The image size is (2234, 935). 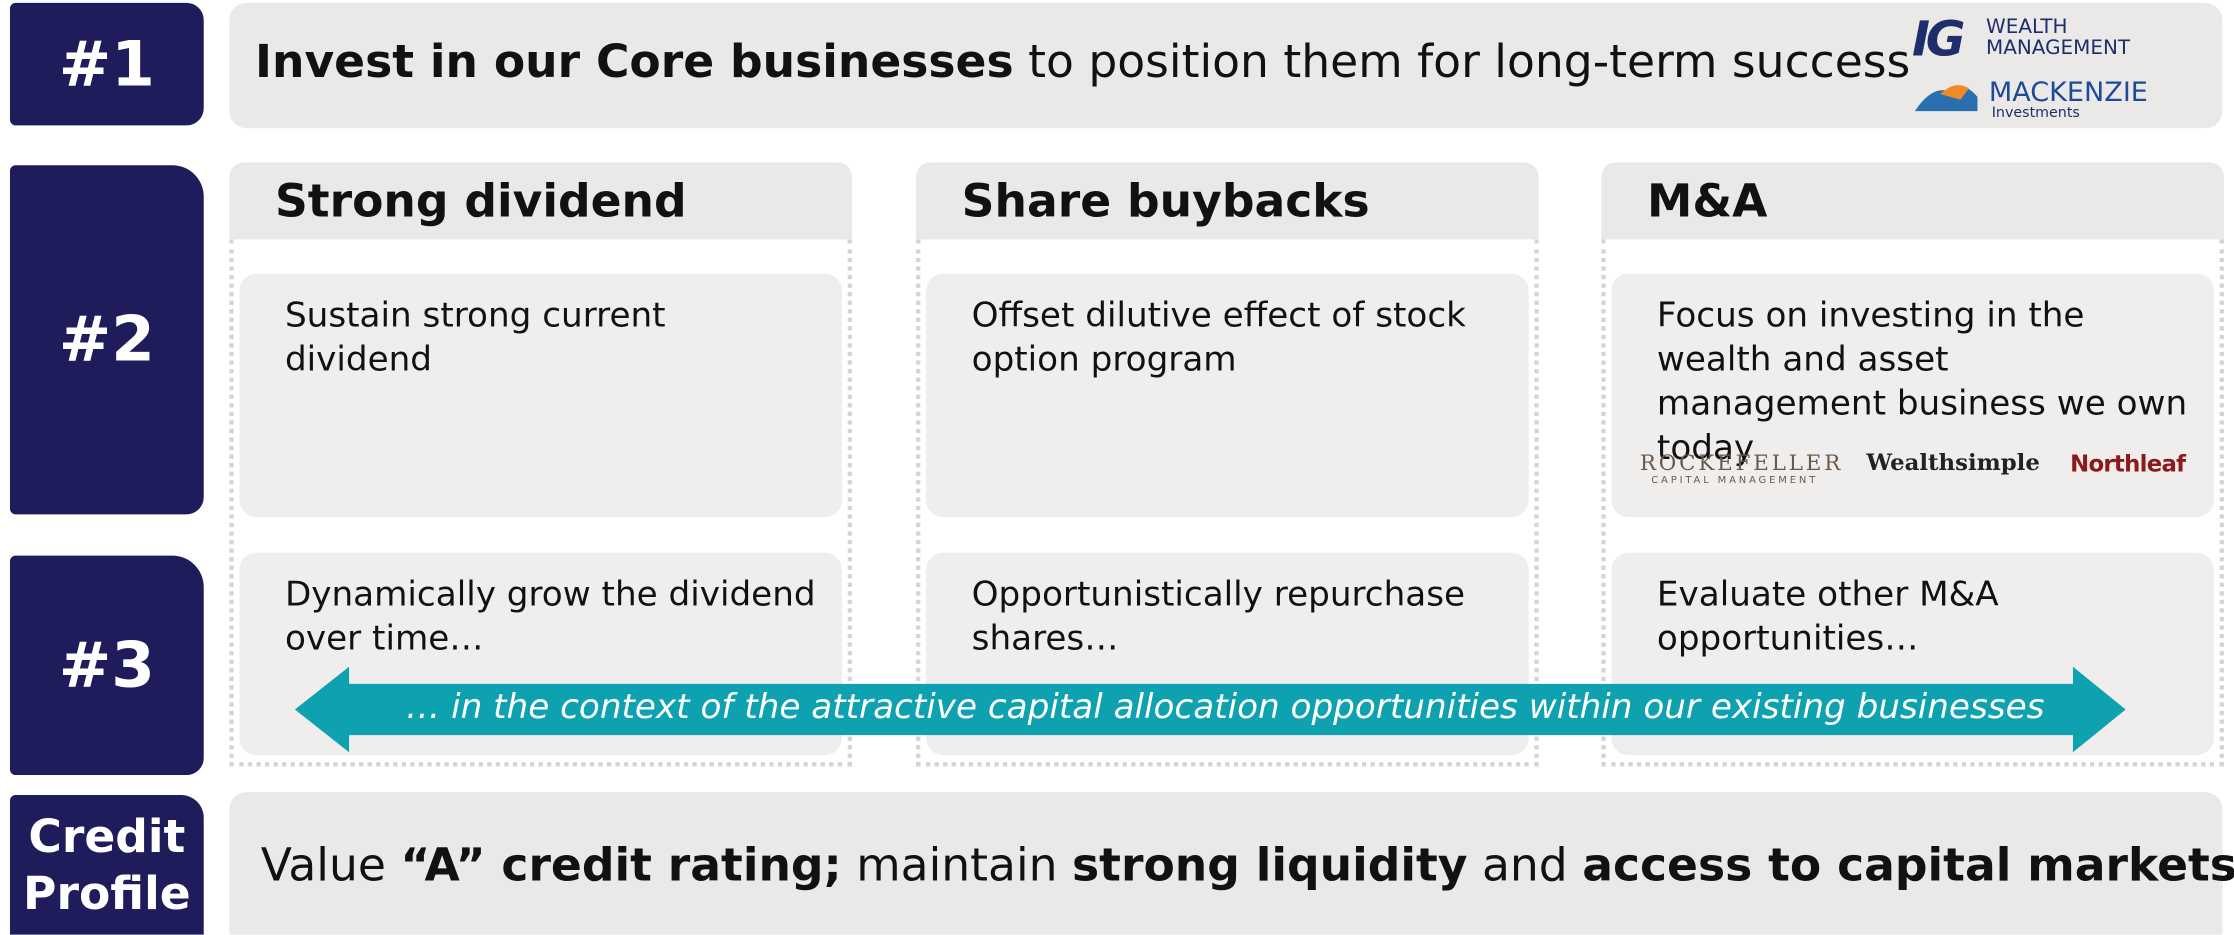 I want to click on wealthsimple-logo: Wealthsimple, so click(x=1953, y=462).